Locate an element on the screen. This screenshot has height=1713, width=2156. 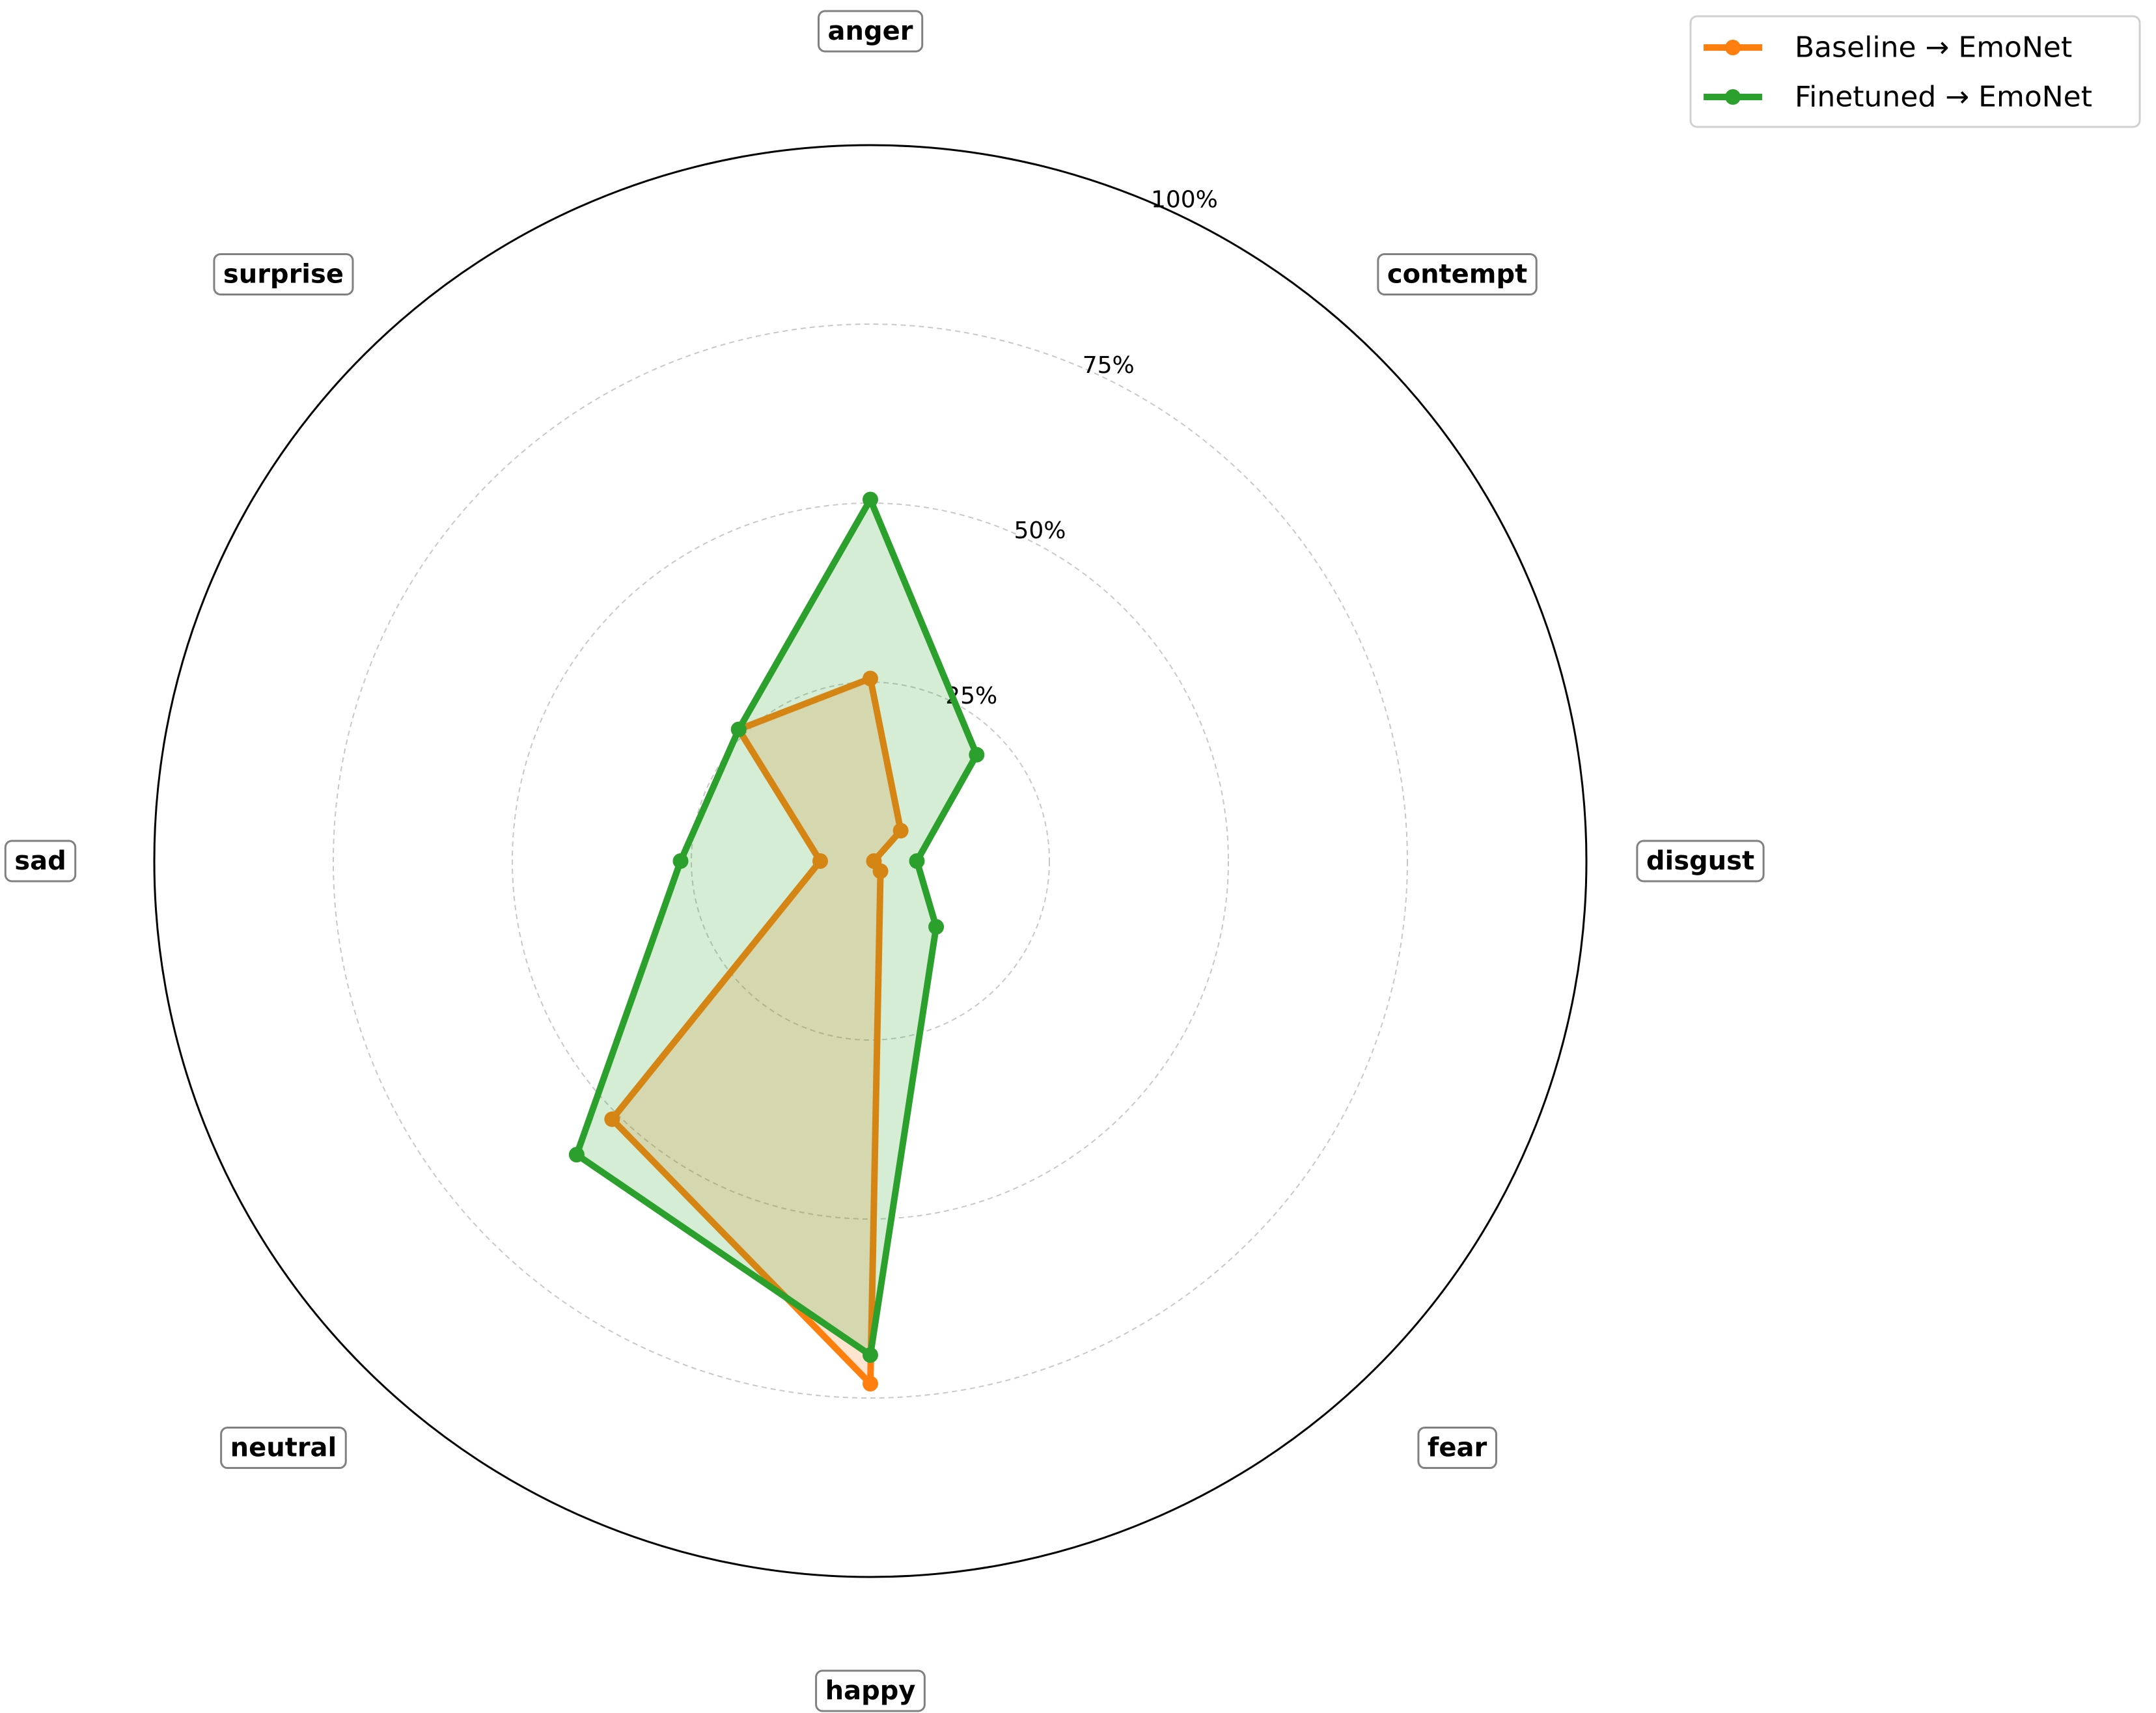
category-label-text: happy is located at coordinates (870, 1691).